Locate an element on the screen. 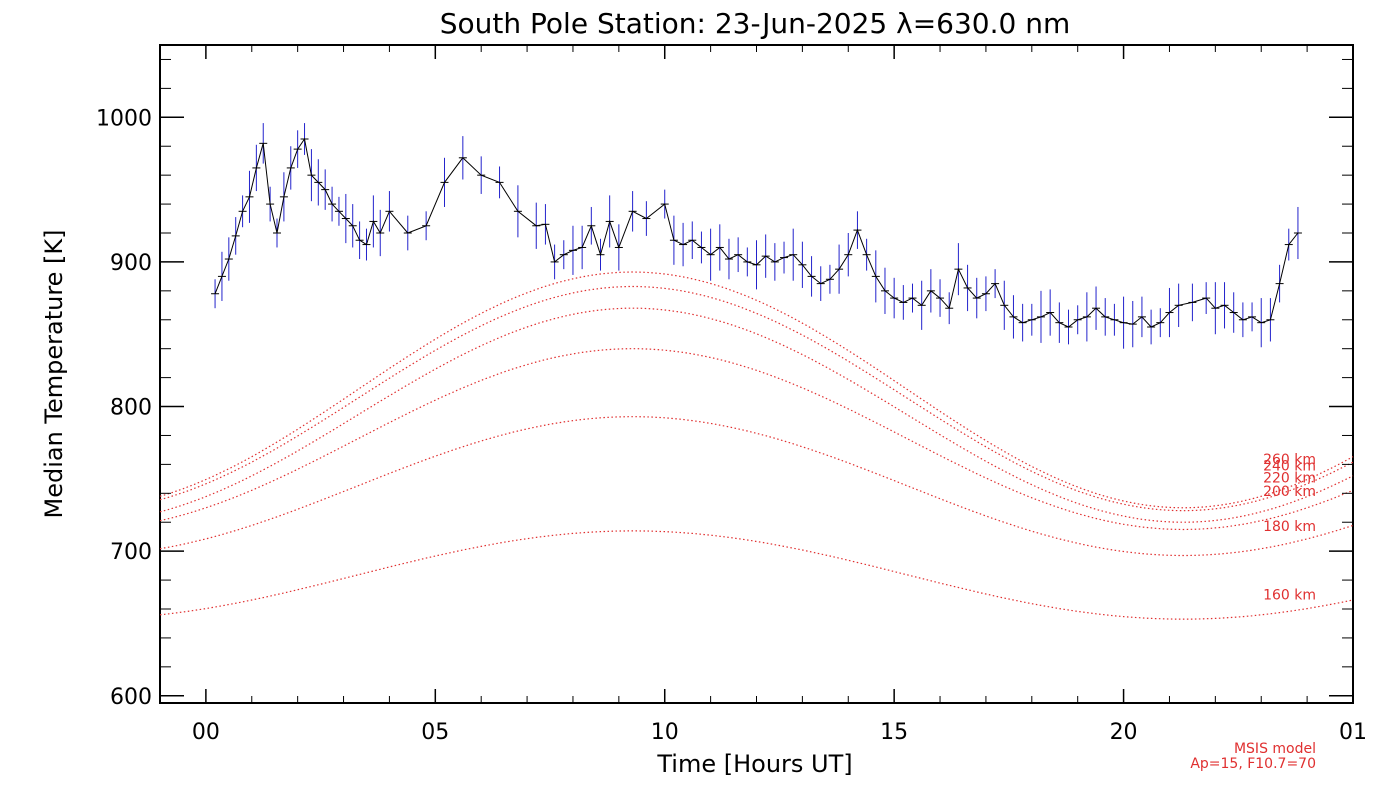 This screenshot has width=1400, height=800. y-tick-label: 800 is located at coordinates (131, 408).